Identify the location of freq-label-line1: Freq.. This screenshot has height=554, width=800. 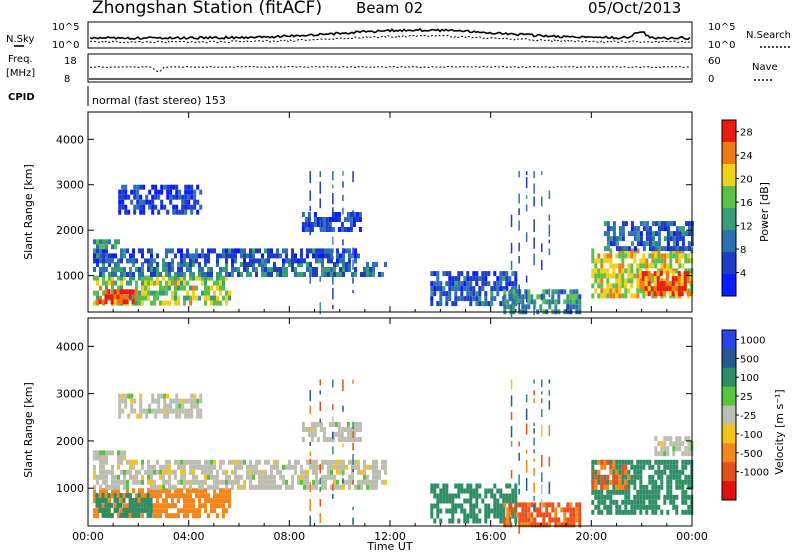
(20, 59).